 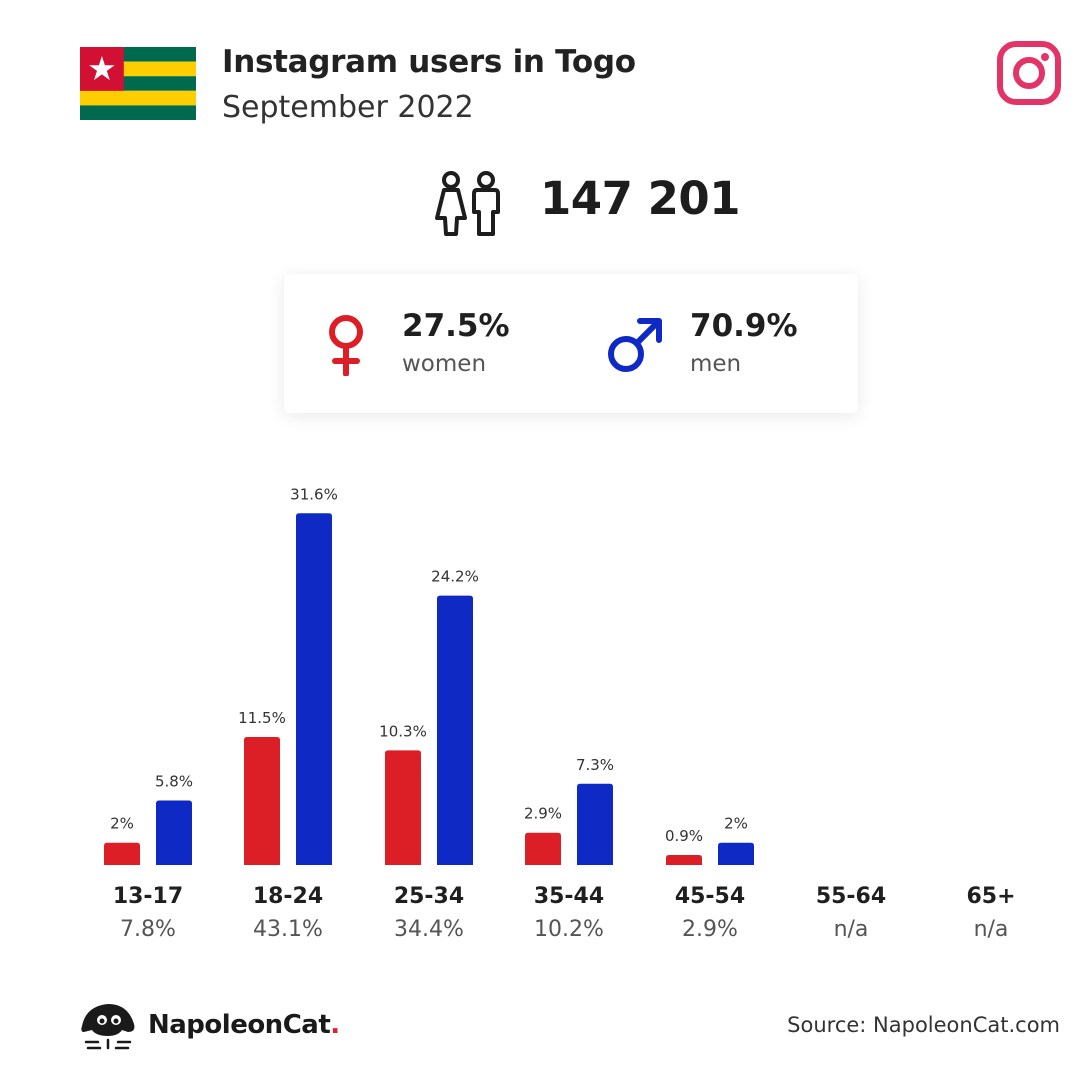 I want to click on age-label-25-34: 25-34, so click(x=429, y=896).